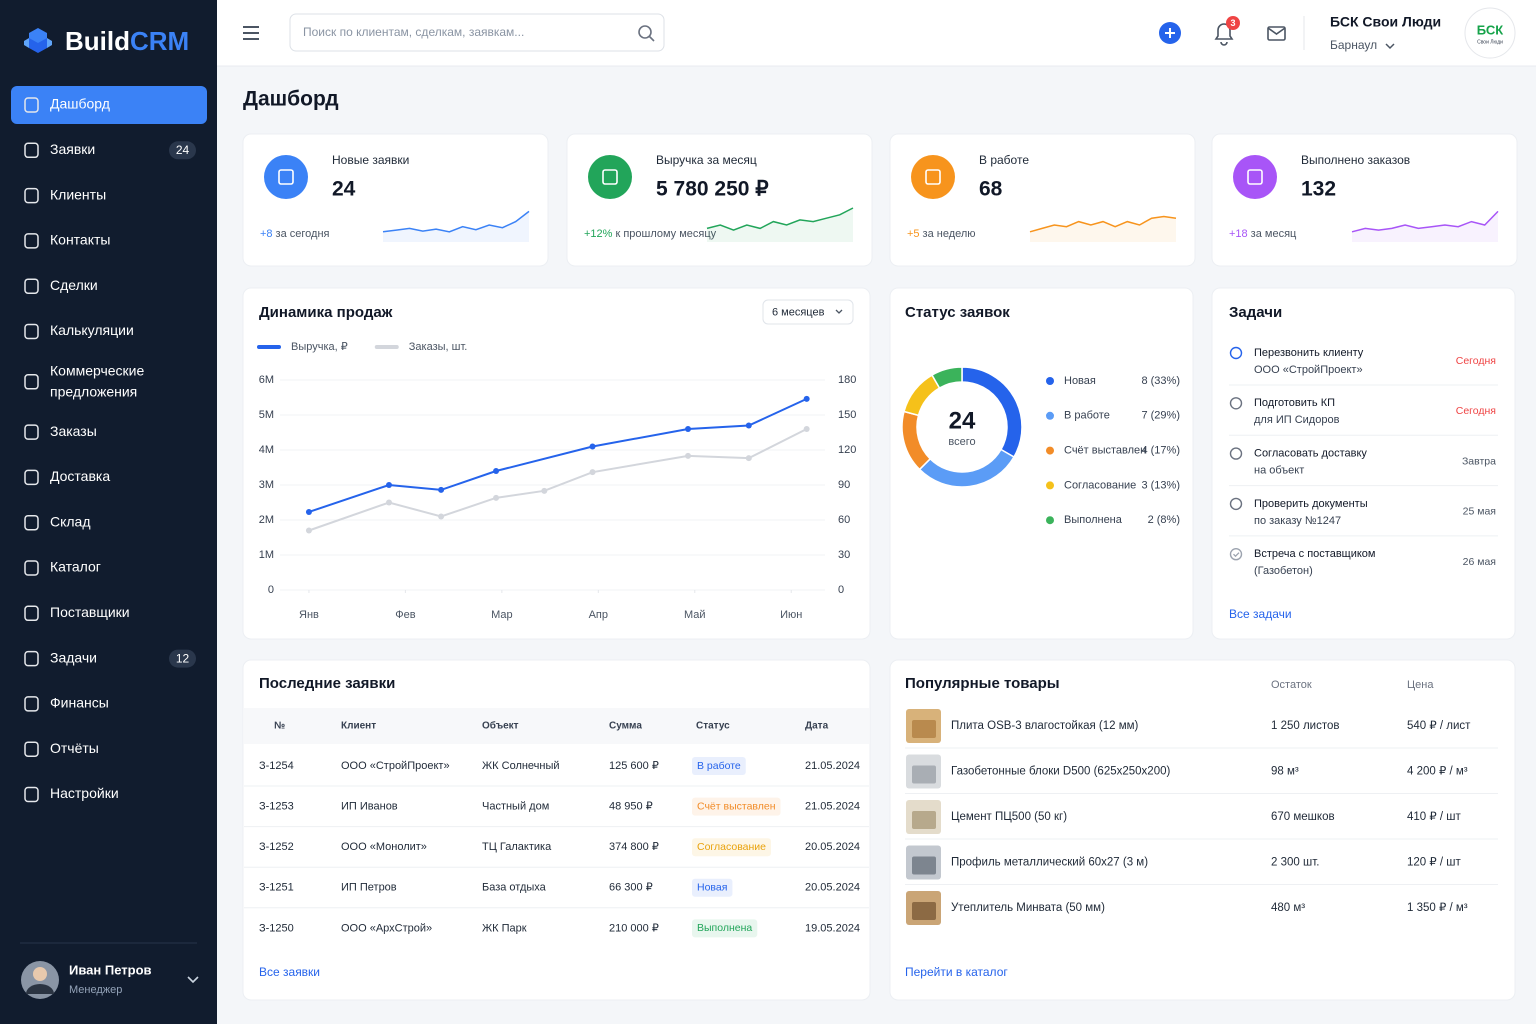 The width and height of the screenshot is (1536, 1024). What do you see at coordinates (957, 312) in the screenshot?
I see `chart-title: Статус заявок` at bounding box center [957, 312].